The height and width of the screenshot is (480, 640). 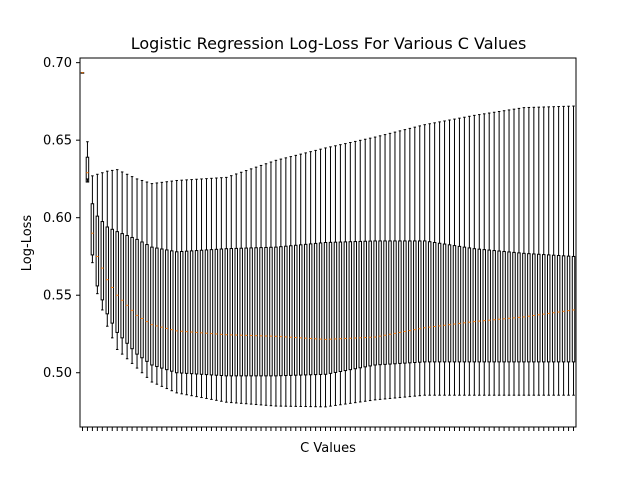 What do you see at coordinates (57, 141) in the screenshot?
I see `y-tick-label: 0.65` at bounding box center [57, 141].